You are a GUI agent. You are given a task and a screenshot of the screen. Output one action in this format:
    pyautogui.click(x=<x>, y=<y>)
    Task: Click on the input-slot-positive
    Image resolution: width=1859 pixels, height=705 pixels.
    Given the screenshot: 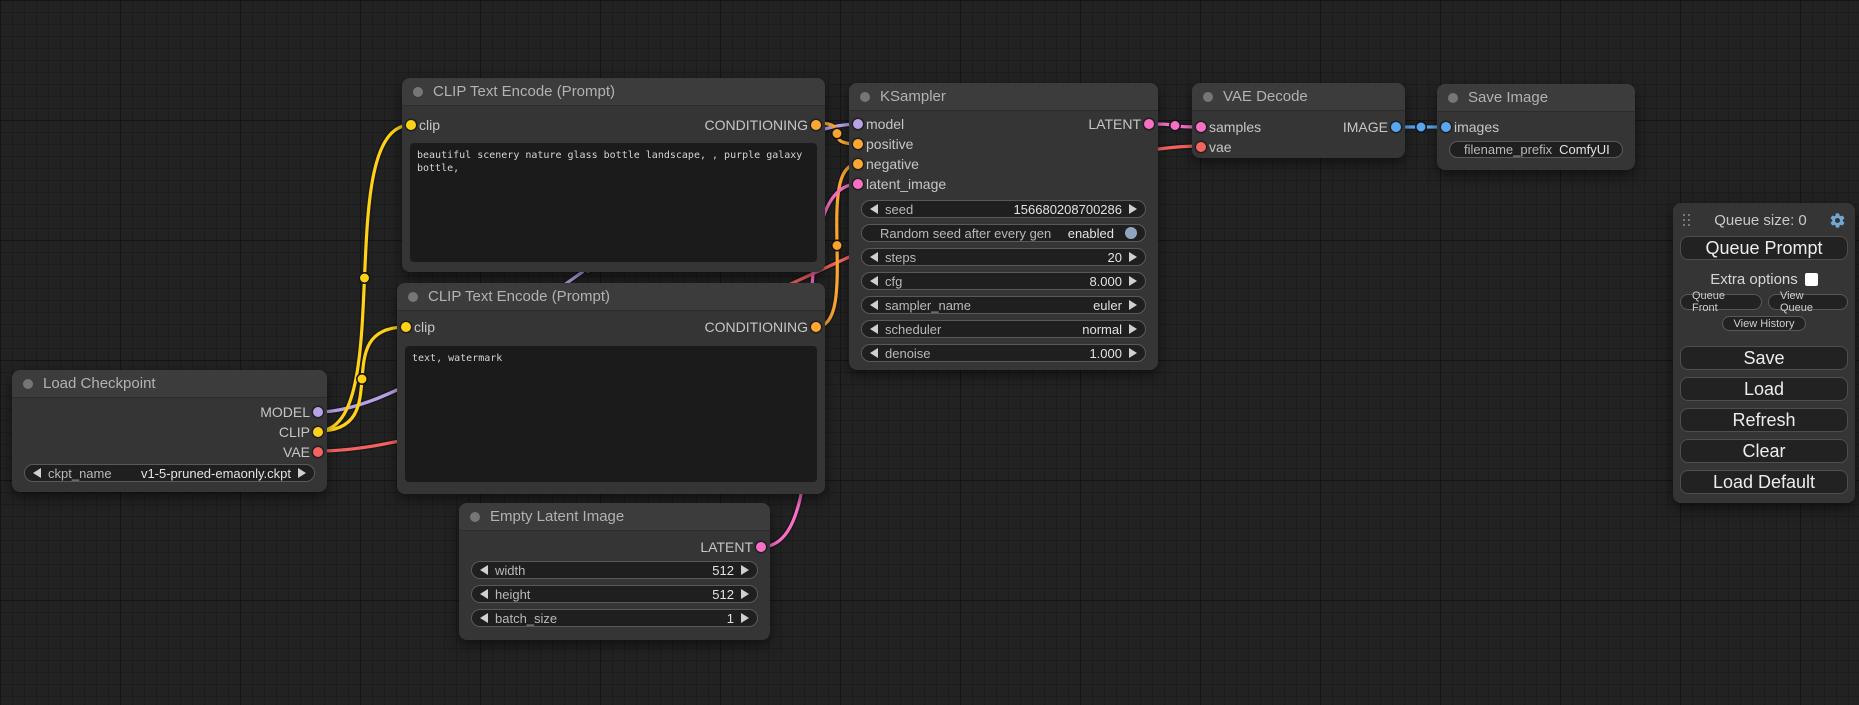 What is the action you would take?
    pyautogui.click(x=858, y=144)
    